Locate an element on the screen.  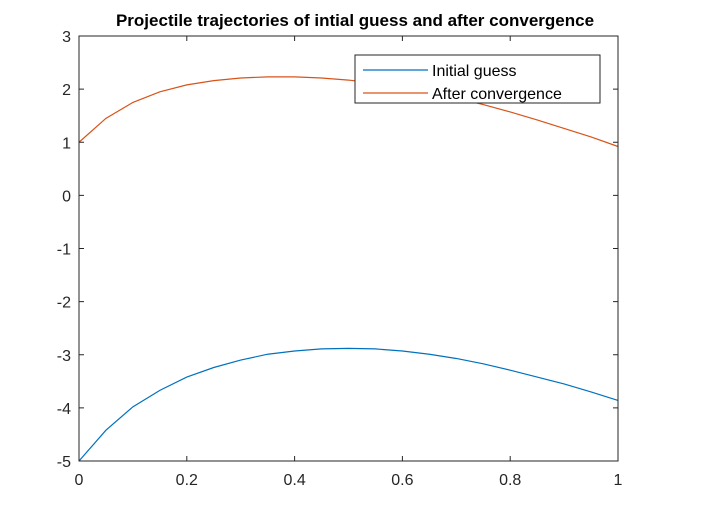
legend-box is located at coordinates (477, 79).